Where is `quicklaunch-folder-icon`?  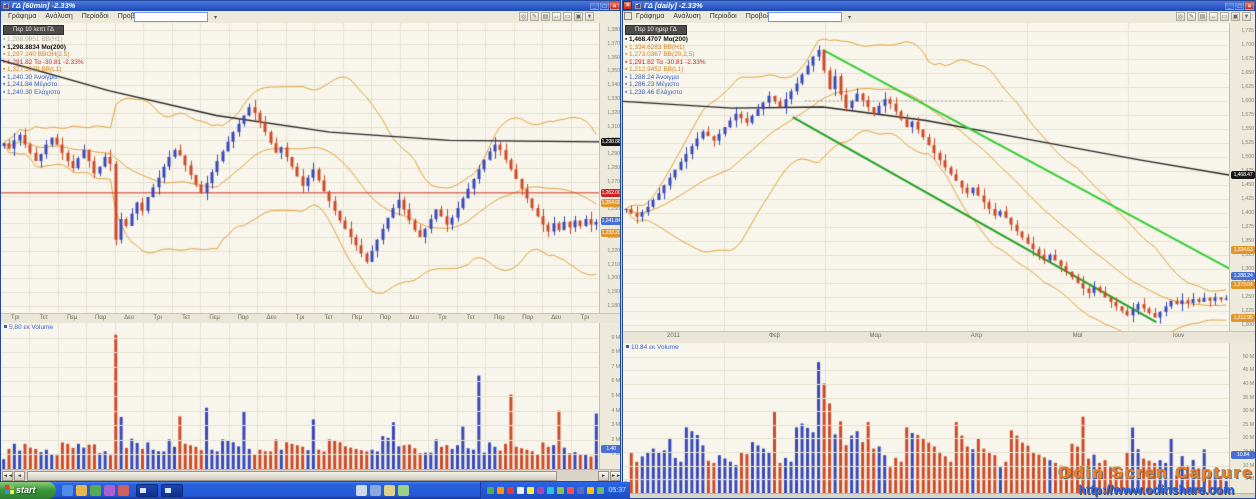
quicklaunch-folder-icon is located at coordinates (81, 490).